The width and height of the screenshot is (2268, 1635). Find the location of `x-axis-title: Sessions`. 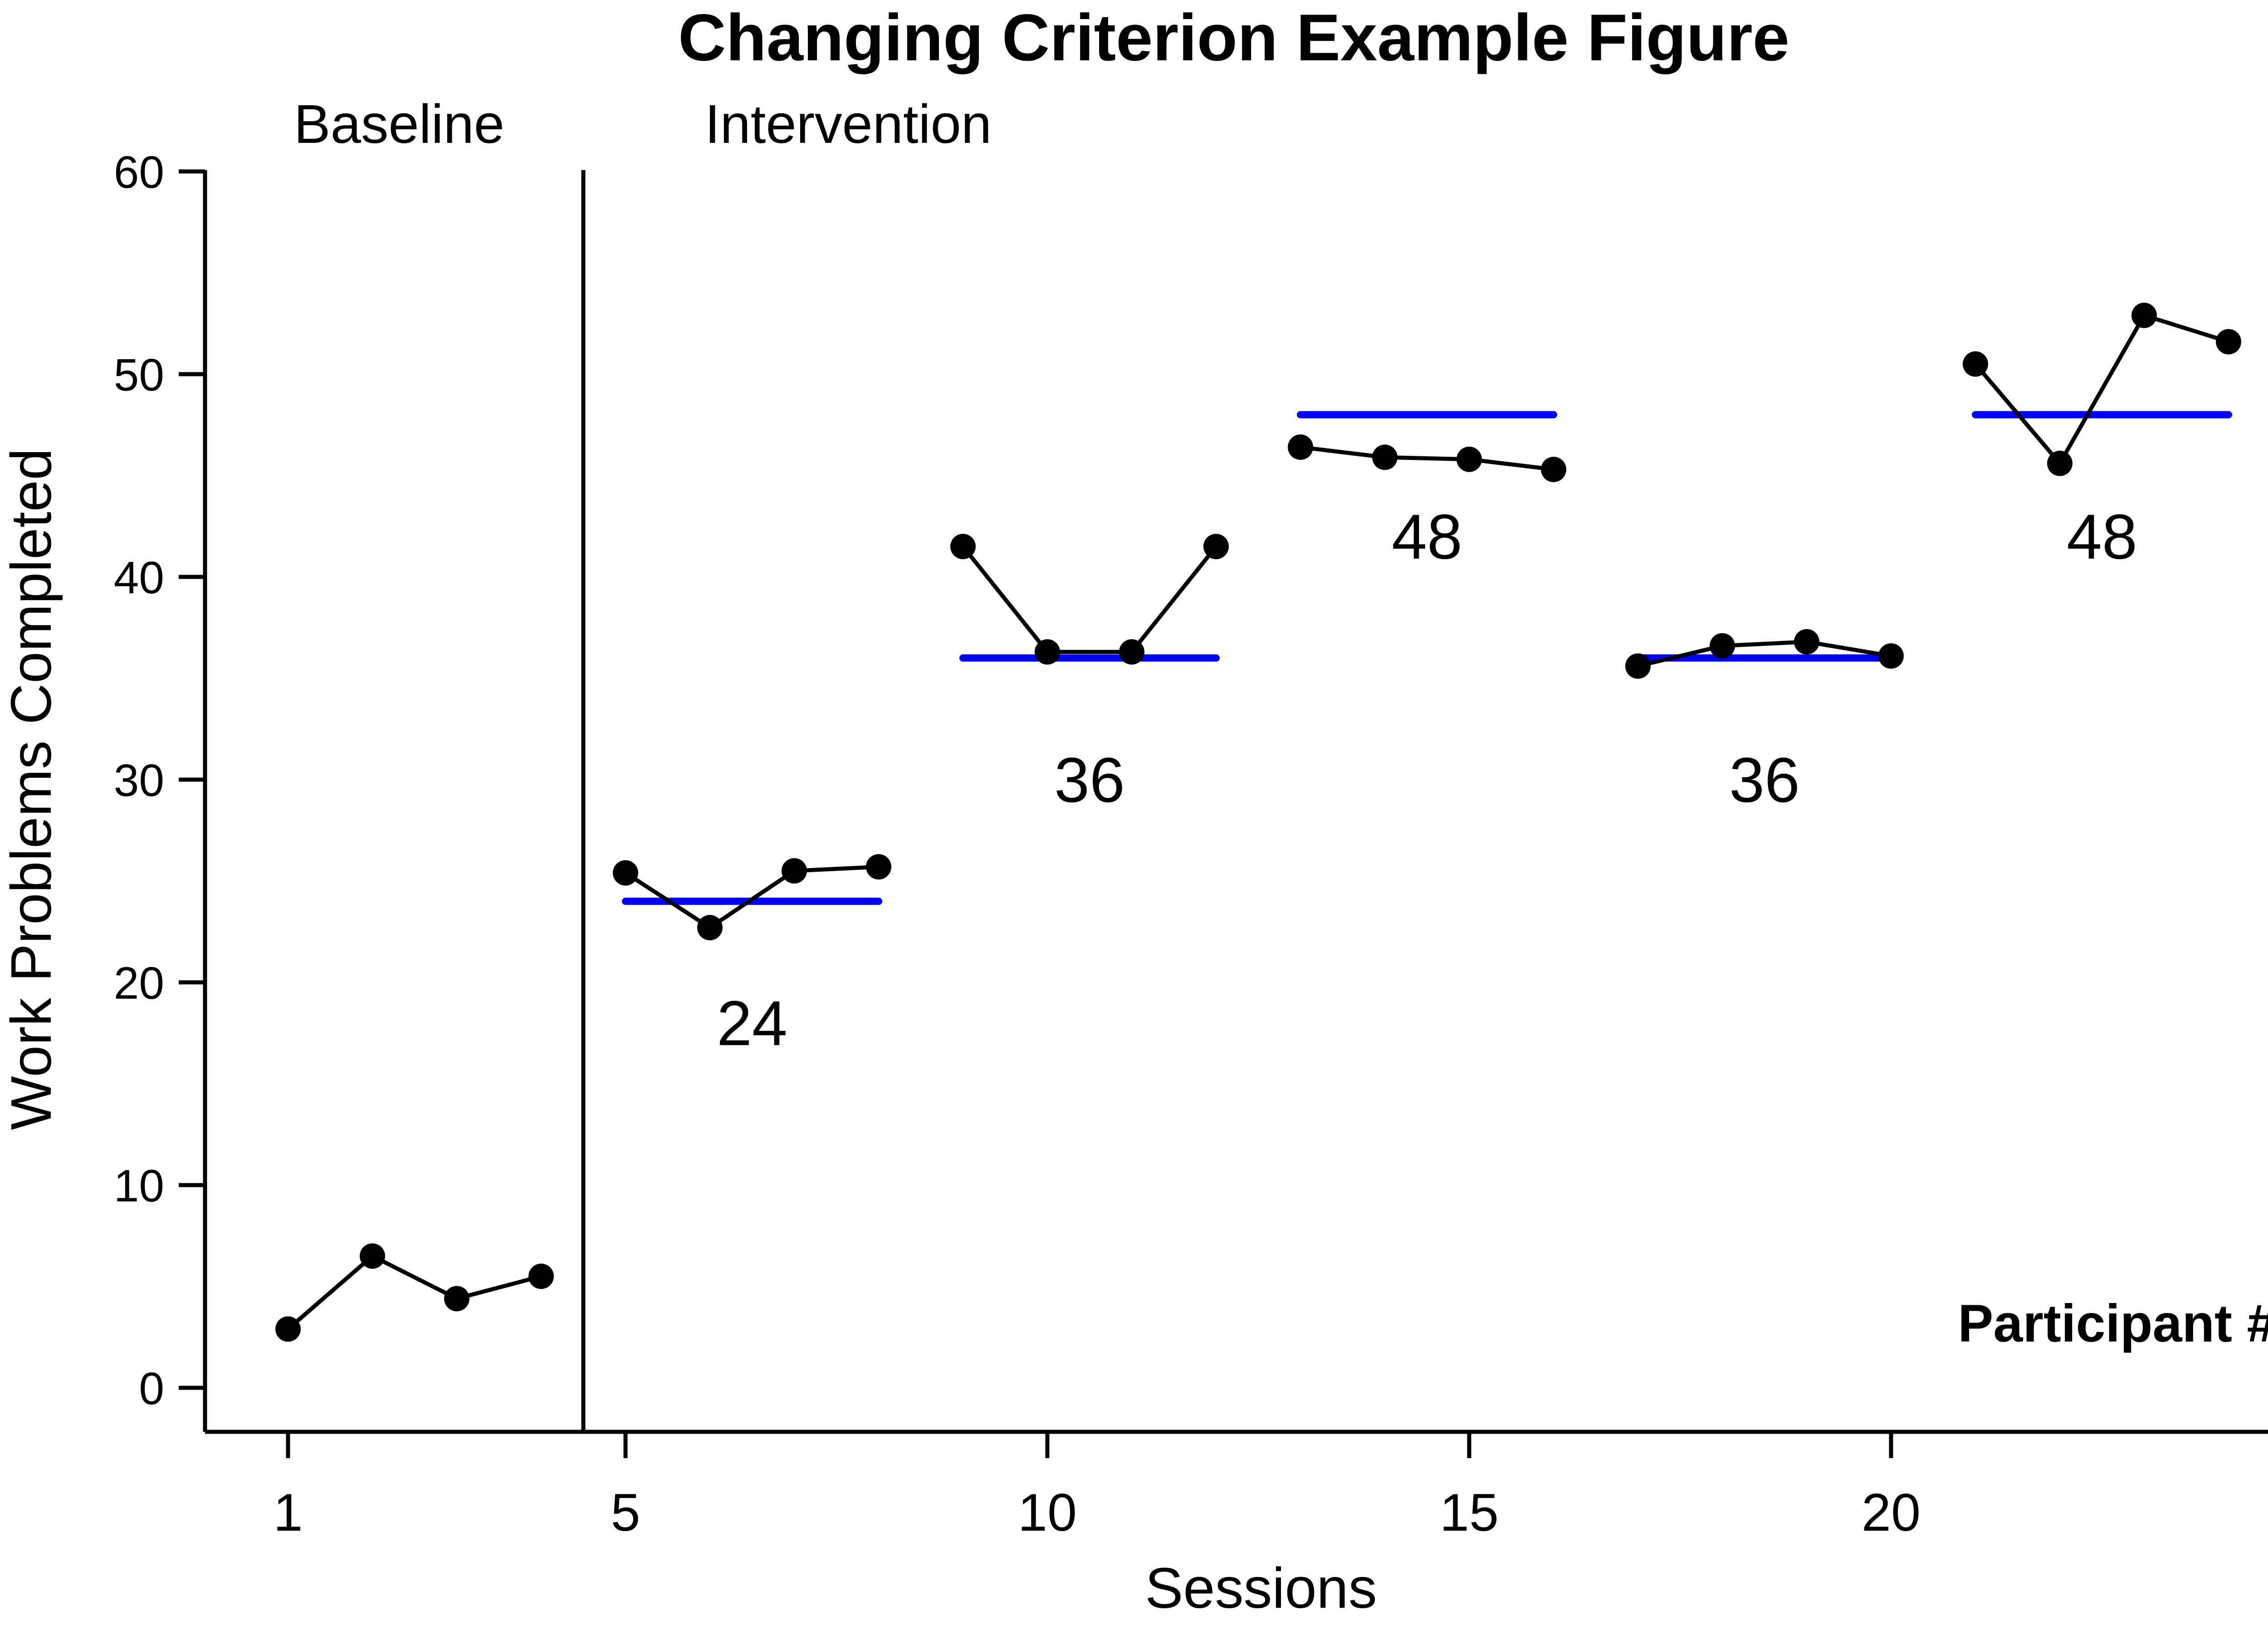

x-axis-title: Sessions is located at coordinates (1261, 1588).